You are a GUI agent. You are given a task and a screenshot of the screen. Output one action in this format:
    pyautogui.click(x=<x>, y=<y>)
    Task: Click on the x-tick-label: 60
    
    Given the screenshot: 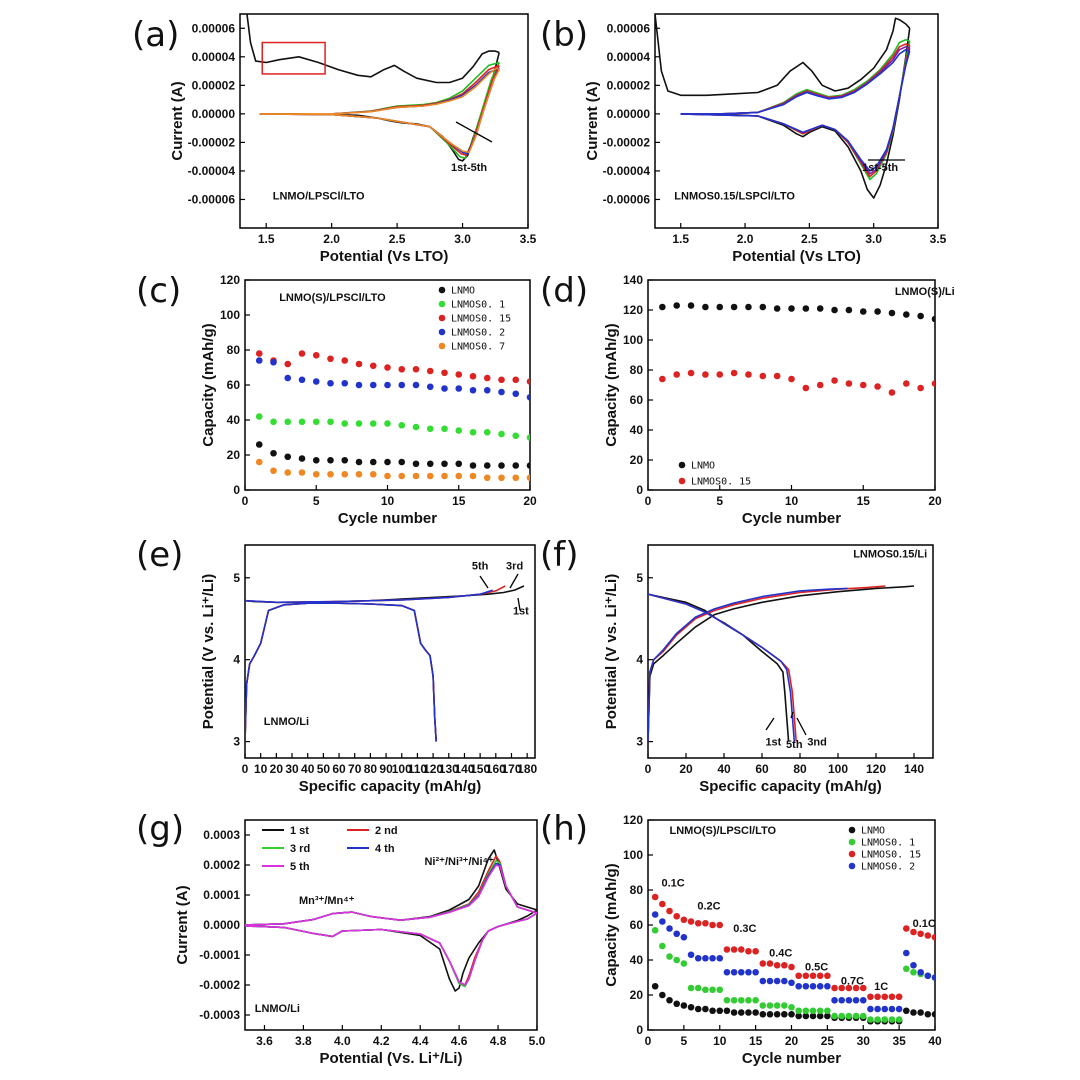 What is the action you would take?
    pyautogui.click(x=339, y=769)
    